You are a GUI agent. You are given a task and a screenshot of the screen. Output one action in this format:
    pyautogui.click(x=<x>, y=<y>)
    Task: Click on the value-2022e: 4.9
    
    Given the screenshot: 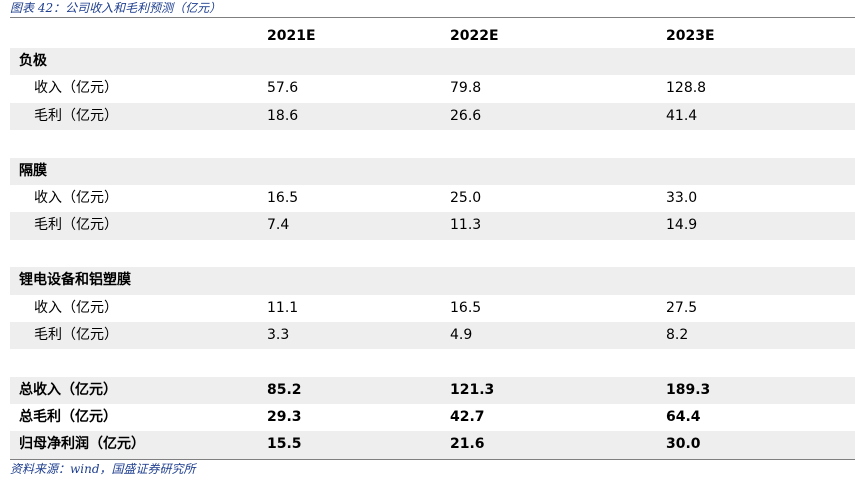 What is the action you would take?
    pyautogui.click(x=461, y=334)
    